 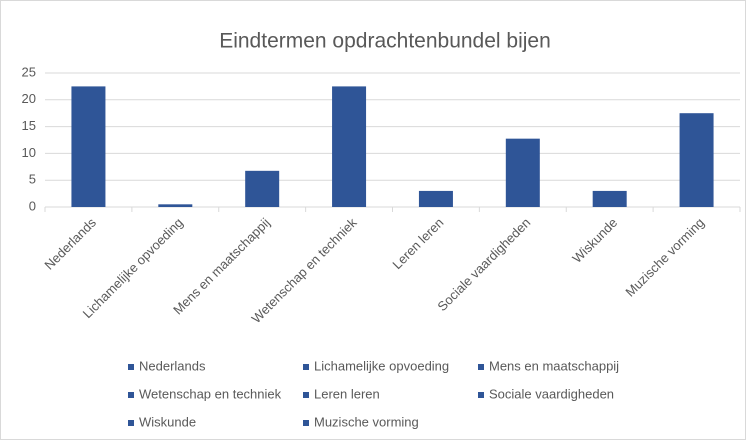 I want to click on chart-title: Eindtermen opdrachtenbundel bijen, so click(x=385, y=41).